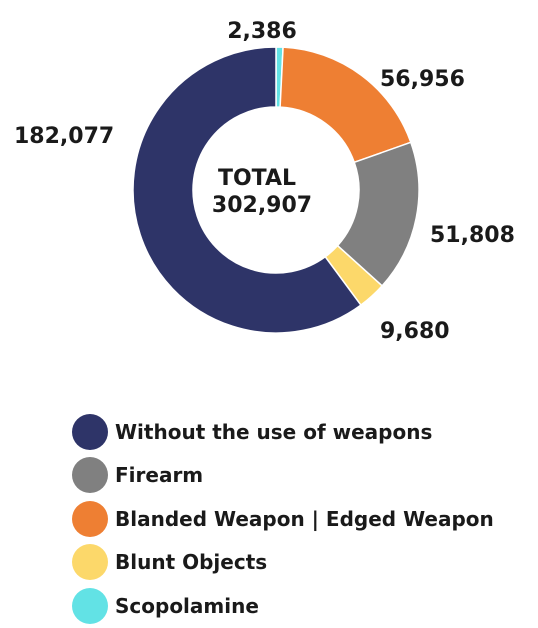  Describe the element at coordinates (304, 518) in the screenshot. I see `legend-label: Blanded Weapon | Edged Weapon` at that location.